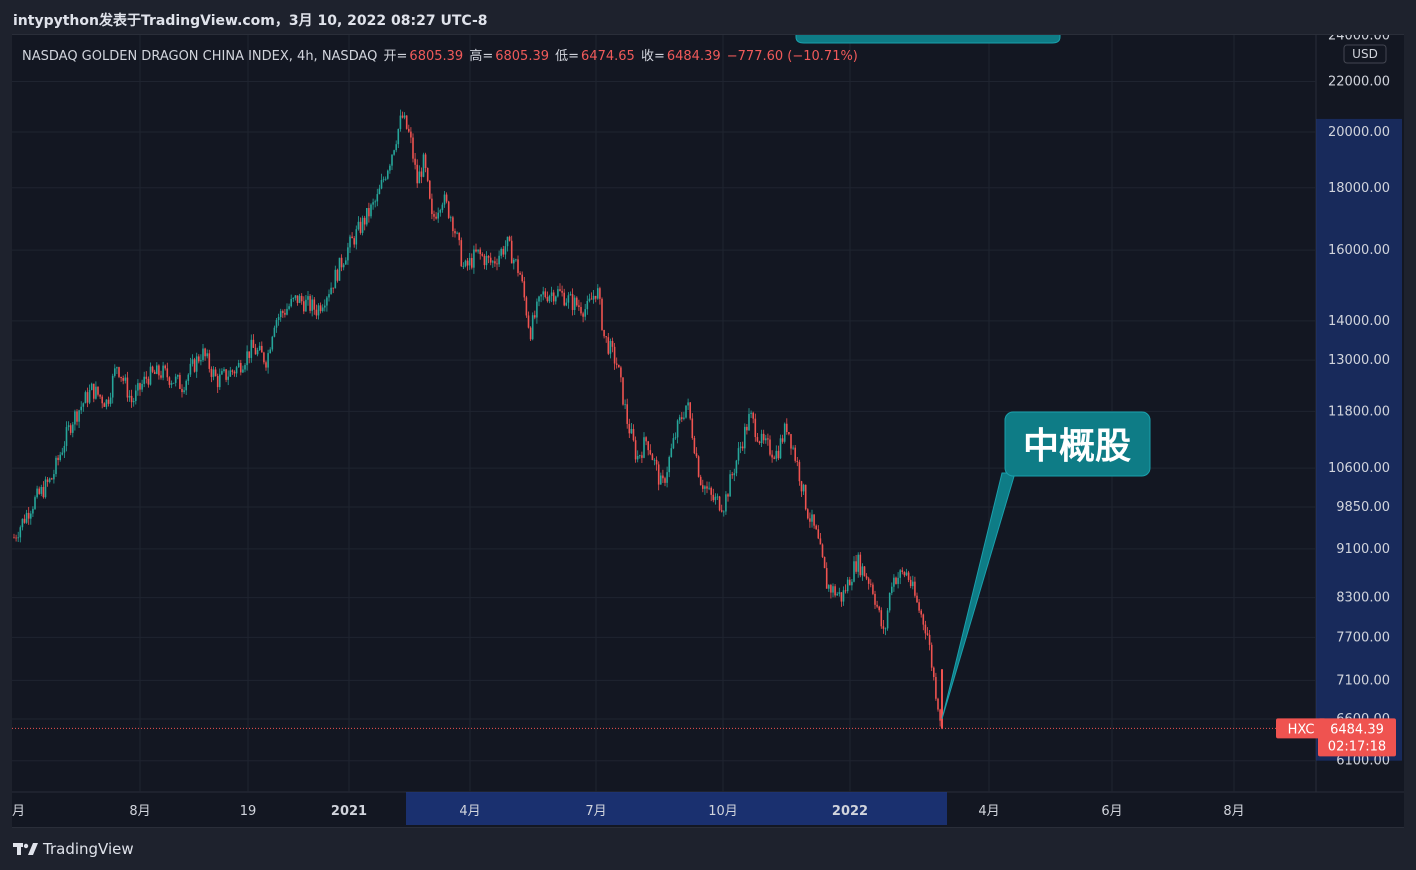  I want to click on price-tick-label: 22000.00, so click(1359, 82).